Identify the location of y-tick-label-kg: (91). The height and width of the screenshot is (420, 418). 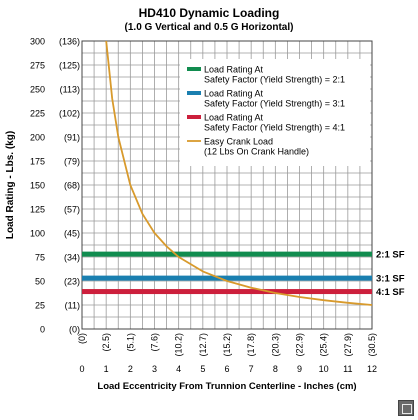
(72, 138).